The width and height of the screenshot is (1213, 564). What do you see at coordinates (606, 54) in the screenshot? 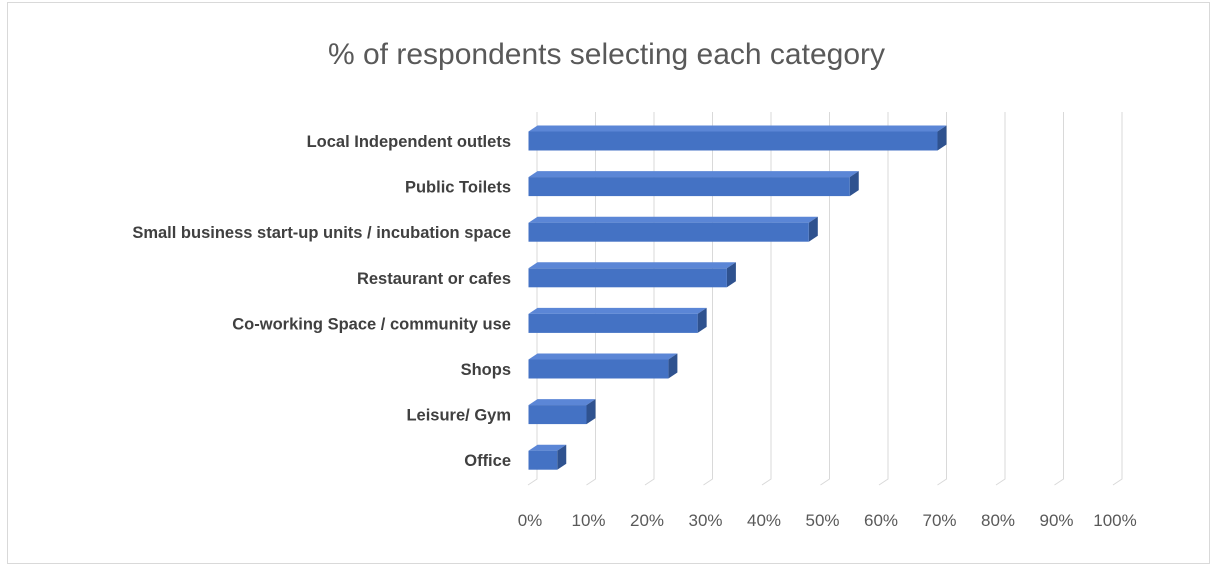
I see `chart-title: % of respondents selecting each category` at bounding box center [606, 54].